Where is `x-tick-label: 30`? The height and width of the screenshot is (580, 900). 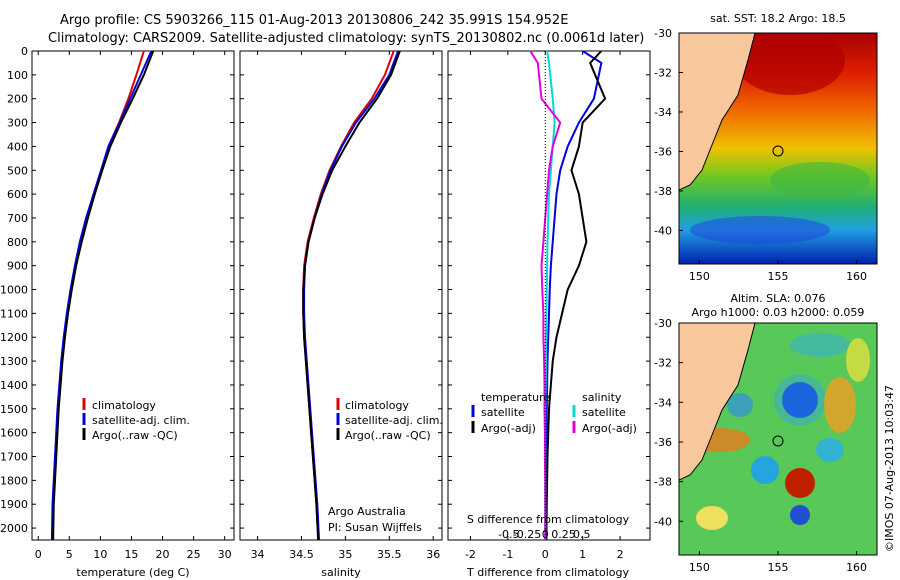
x-tick-label: 30 is located at coordinates (225, 554).